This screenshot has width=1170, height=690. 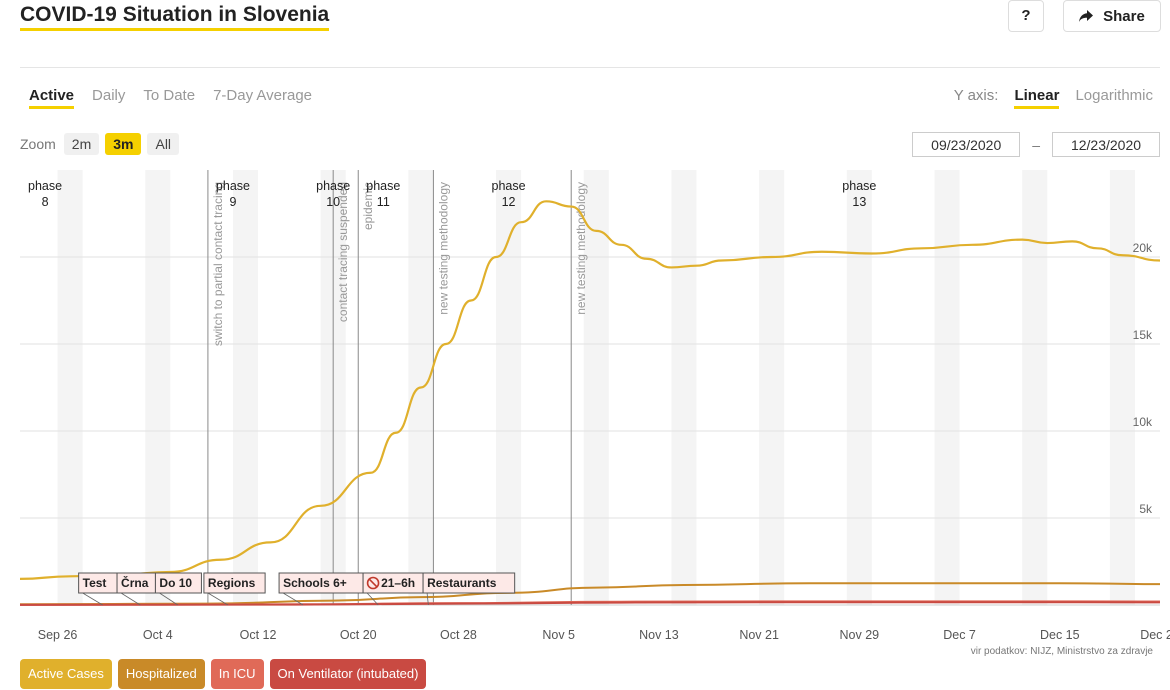 I want to click on annotation-label: epidemic, so click(x=368, y=206).